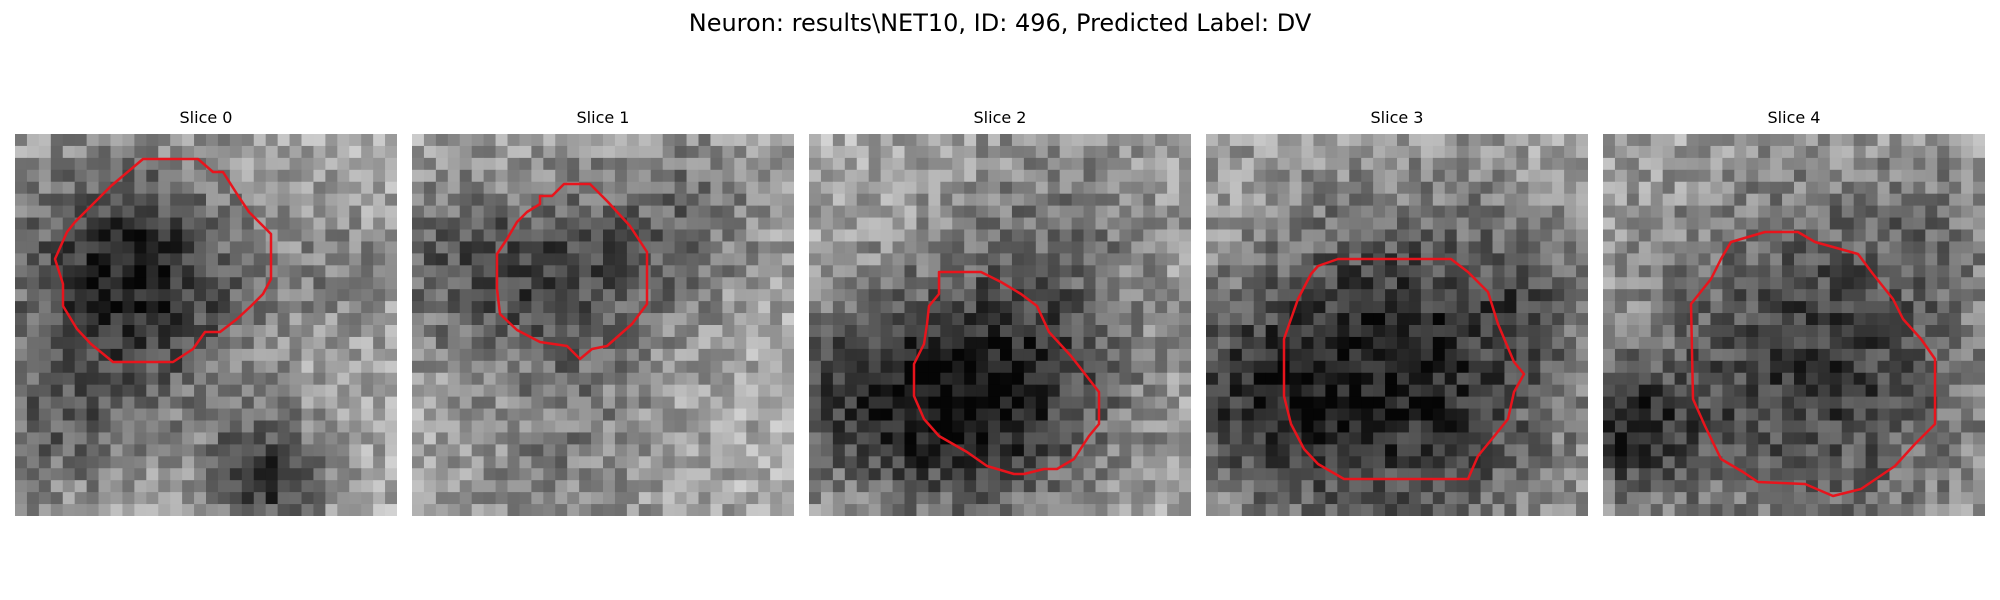 The height and width of the screenshot is (600, 2000). I want to click on slice-title-3: Slice 3, so click(1397, 117).